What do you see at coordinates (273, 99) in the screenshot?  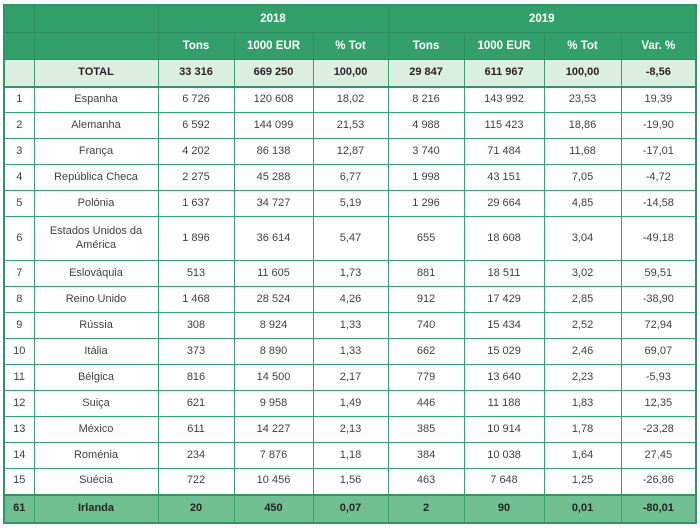 I see `value-cell: 120 608` at bounding box center [273, 99].